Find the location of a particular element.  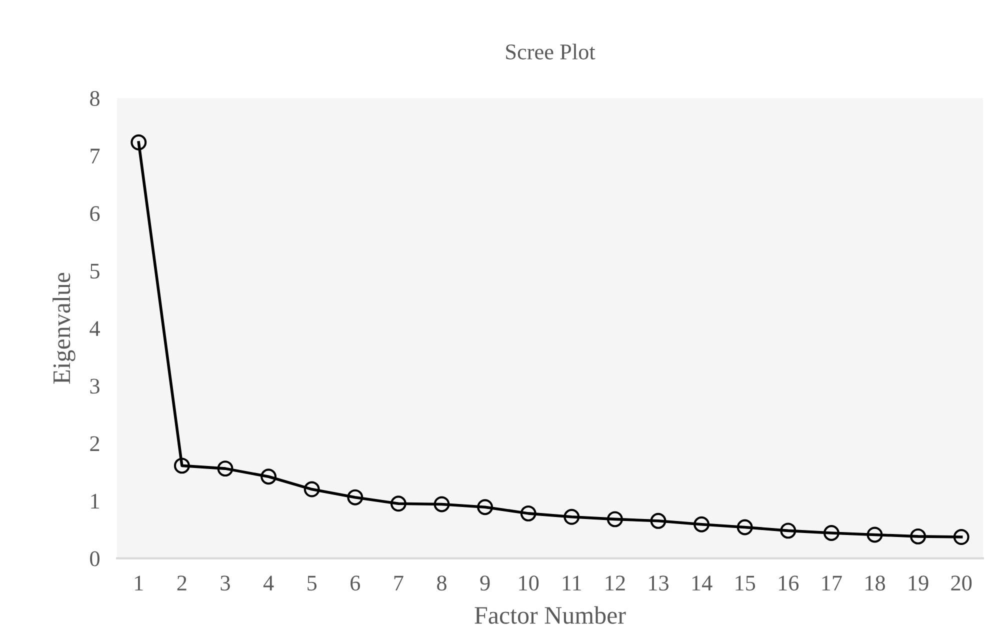

y-tick-label: 2 is located at coordinates (95, 443).